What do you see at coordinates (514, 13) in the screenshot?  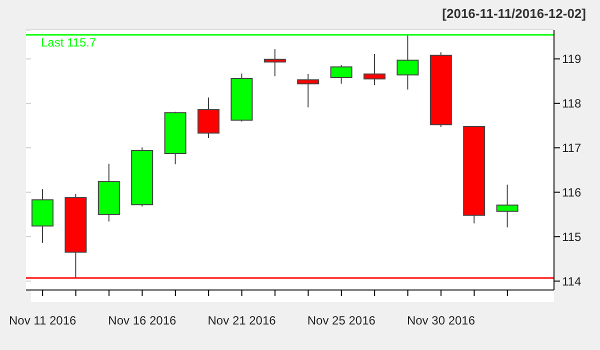 I see `chart-title: [2016-11-11/2016-12-02]` at bounding box center [514, 13].